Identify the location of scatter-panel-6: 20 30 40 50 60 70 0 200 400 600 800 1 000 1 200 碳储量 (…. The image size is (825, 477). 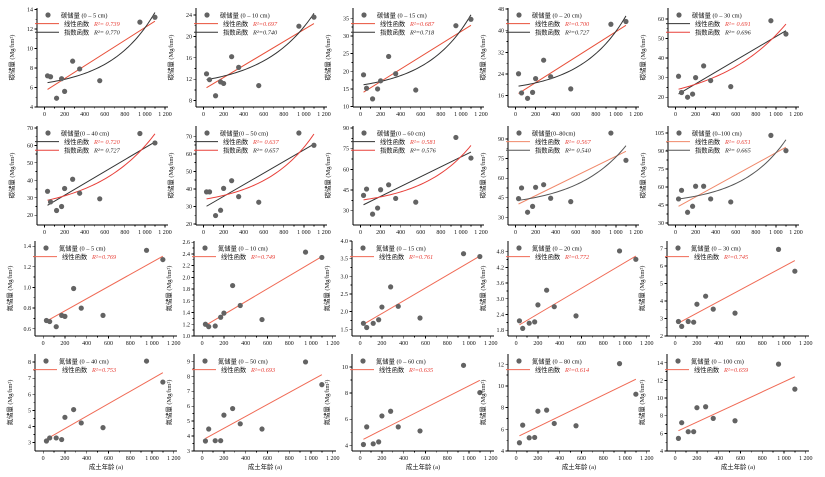
(89, 181).